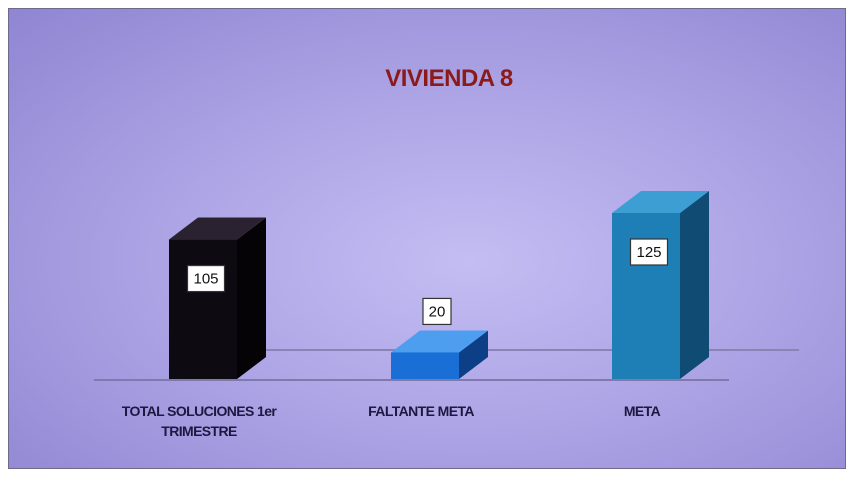 The image size is (862, 478). What do you see at coordinates (642, 411) in the screenshot?
I see `category-label: META` at bounding box center [642, 411].